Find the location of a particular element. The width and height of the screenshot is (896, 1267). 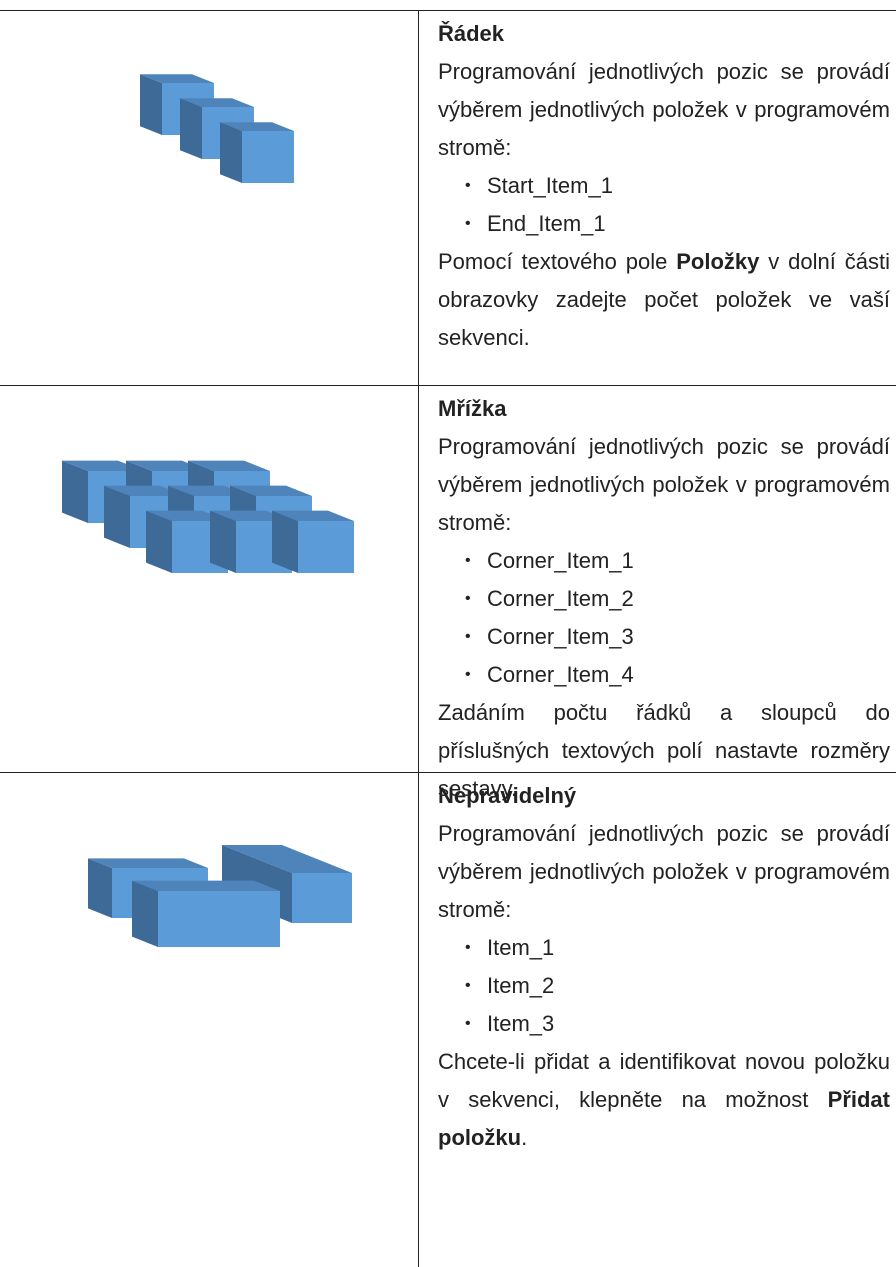

list-item: End_Item_1 is located at coordinates (677, 224).